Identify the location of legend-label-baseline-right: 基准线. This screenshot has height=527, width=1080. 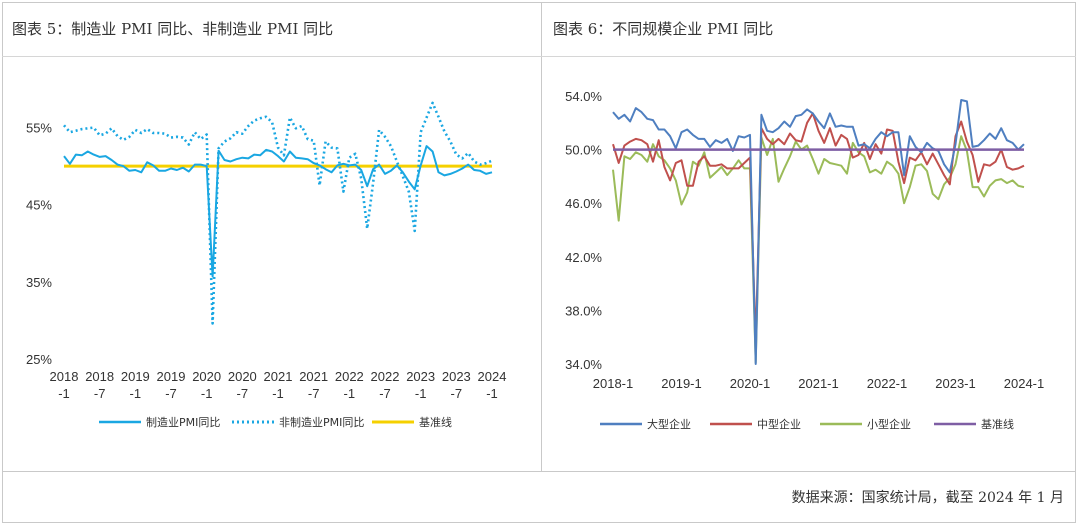
(997, 424).